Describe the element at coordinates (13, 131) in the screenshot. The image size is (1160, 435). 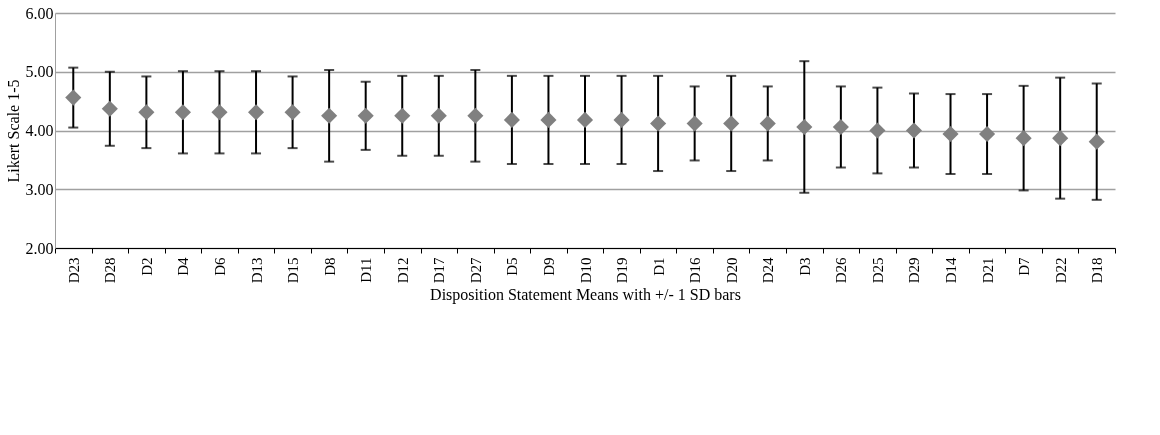
I see `y-axis-title: Likert Scale 1-5` at that location.